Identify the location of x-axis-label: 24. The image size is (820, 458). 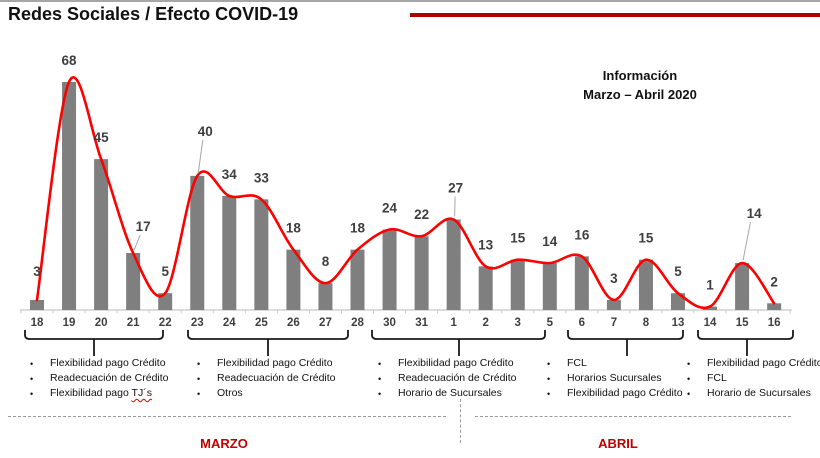
(229, 323).